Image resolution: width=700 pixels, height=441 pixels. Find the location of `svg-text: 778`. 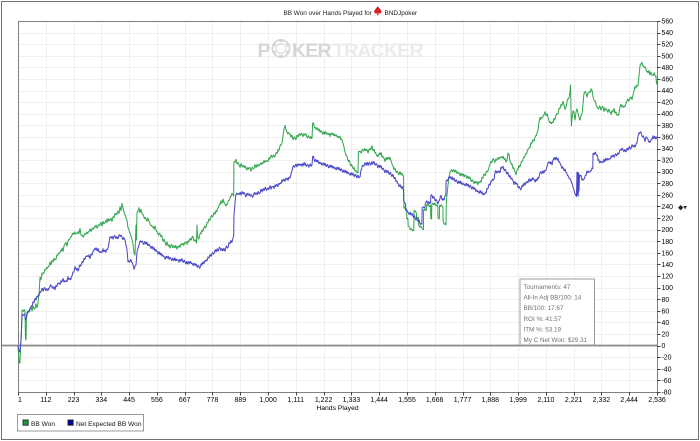

svg-text: 778 is located at coordinates (213, 400).